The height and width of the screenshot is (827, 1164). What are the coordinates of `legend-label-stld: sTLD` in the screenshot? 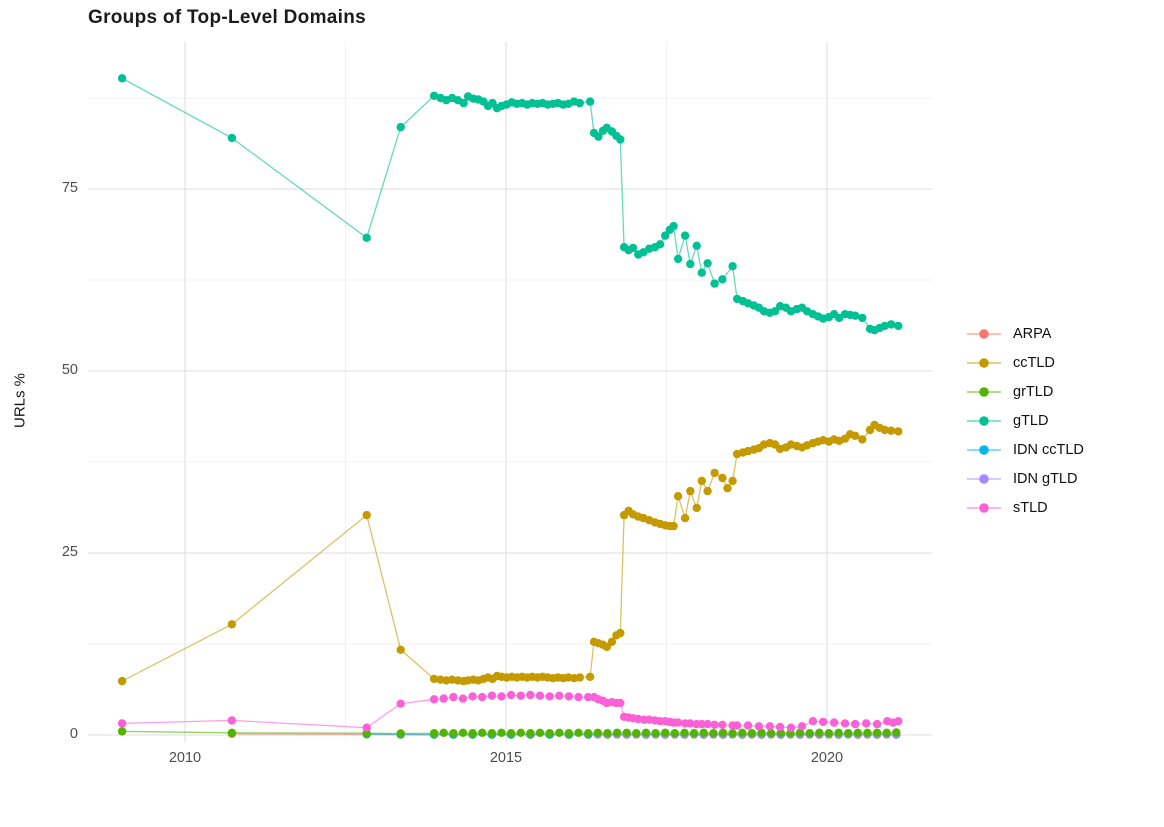 It's located at (1030, 507).